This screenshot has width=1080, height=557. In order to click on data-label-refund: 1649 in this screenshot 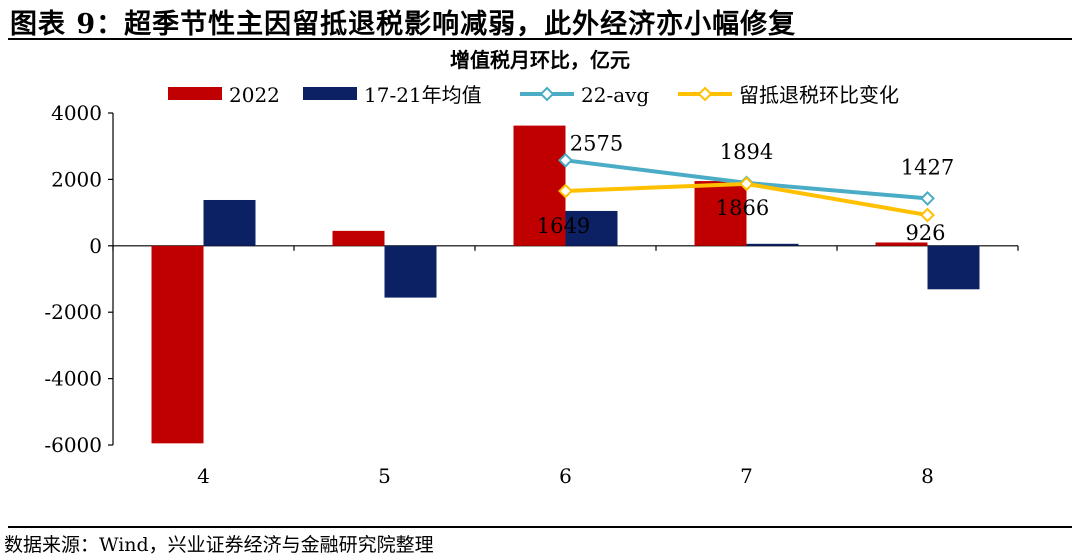, I will do `click(563, 226)`.